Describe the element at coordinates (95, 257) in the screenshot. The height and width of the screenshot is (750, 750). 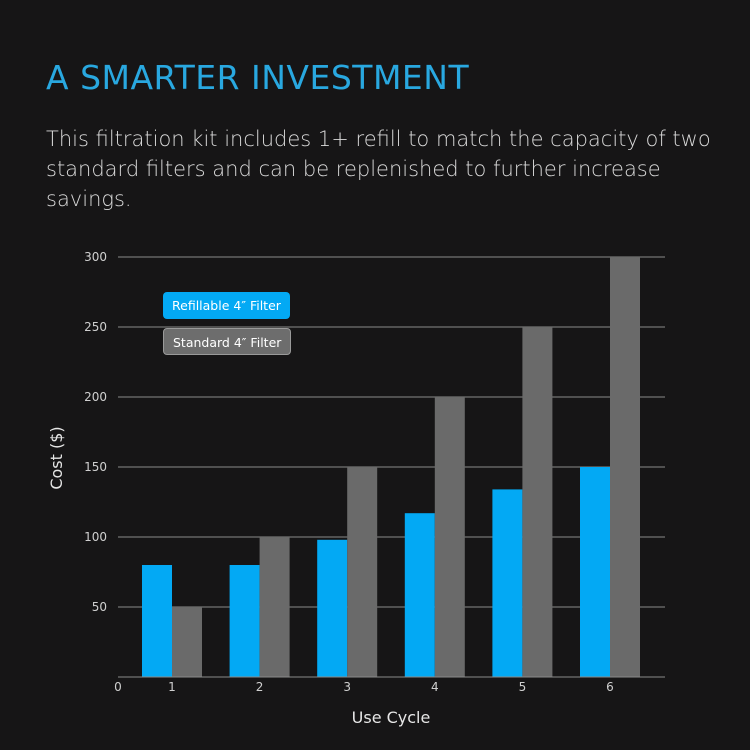
I see `y-tick-label: 300` at that location.